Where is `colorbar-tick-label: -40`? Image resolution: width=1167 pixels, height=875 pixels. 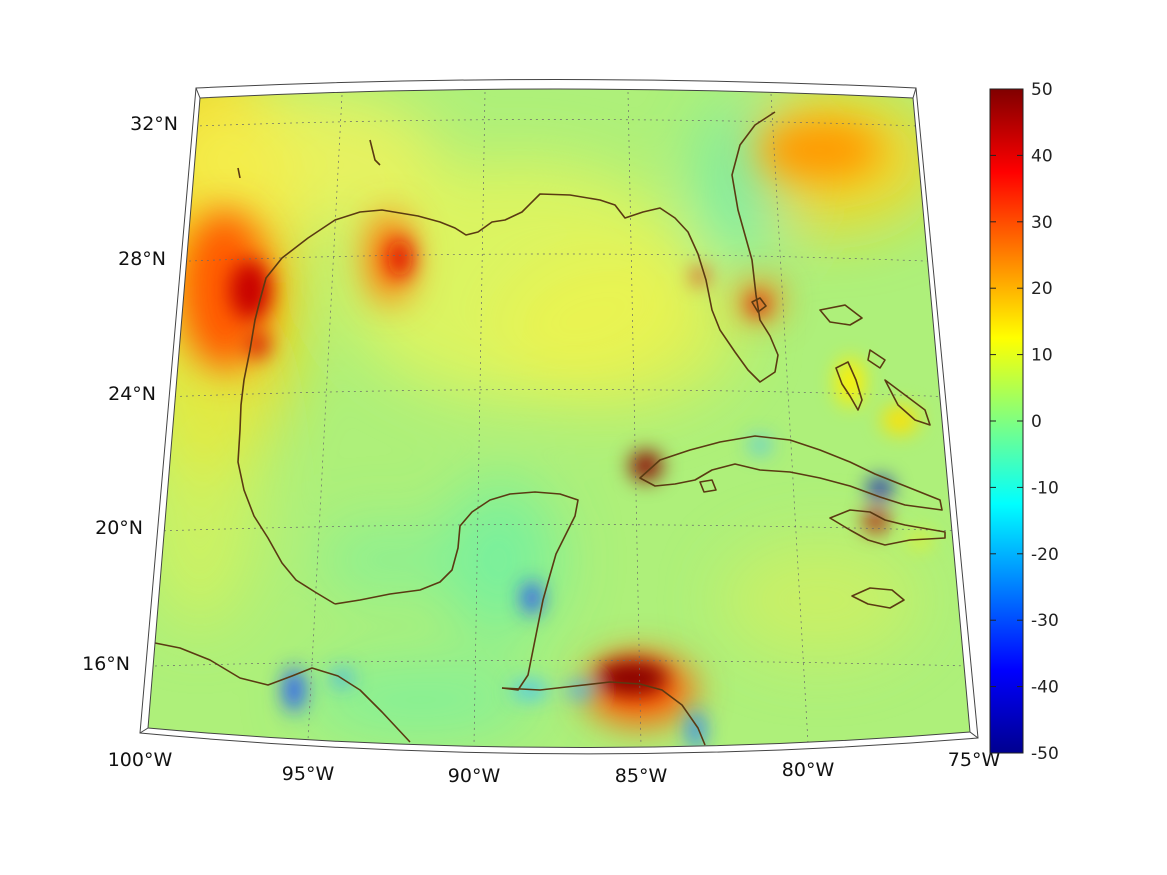
colorbar-tick-label: -40 is located at coordinates (1045, 688).